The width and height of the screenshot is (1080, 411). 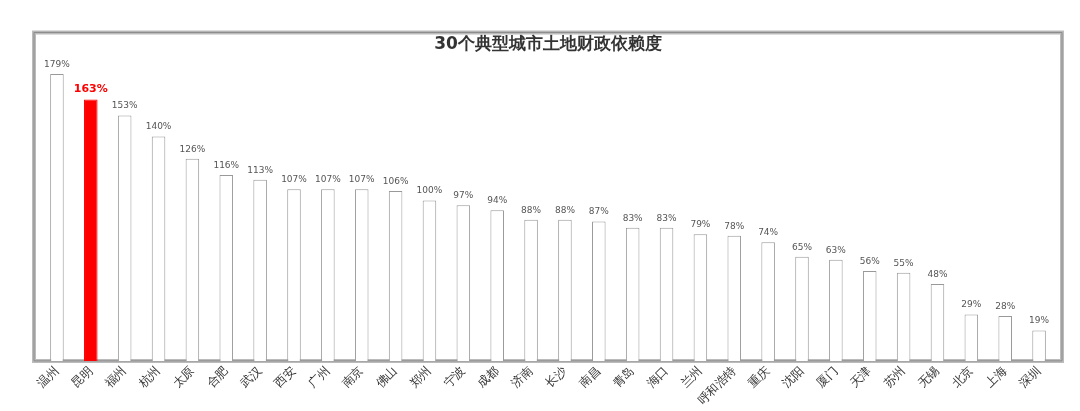 What do you see at coordinates (90, 88) in the screenshot?
I see `data-label: 163%` at bounding box center [90, 88].